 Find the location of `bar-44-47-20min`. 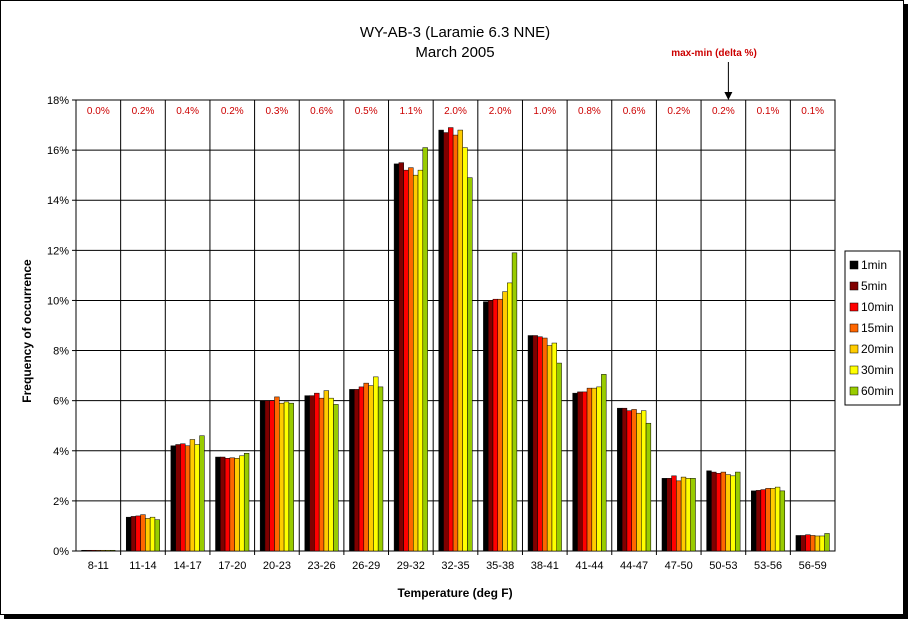

bar-44-47-20min is located at coordinates (639, 482).